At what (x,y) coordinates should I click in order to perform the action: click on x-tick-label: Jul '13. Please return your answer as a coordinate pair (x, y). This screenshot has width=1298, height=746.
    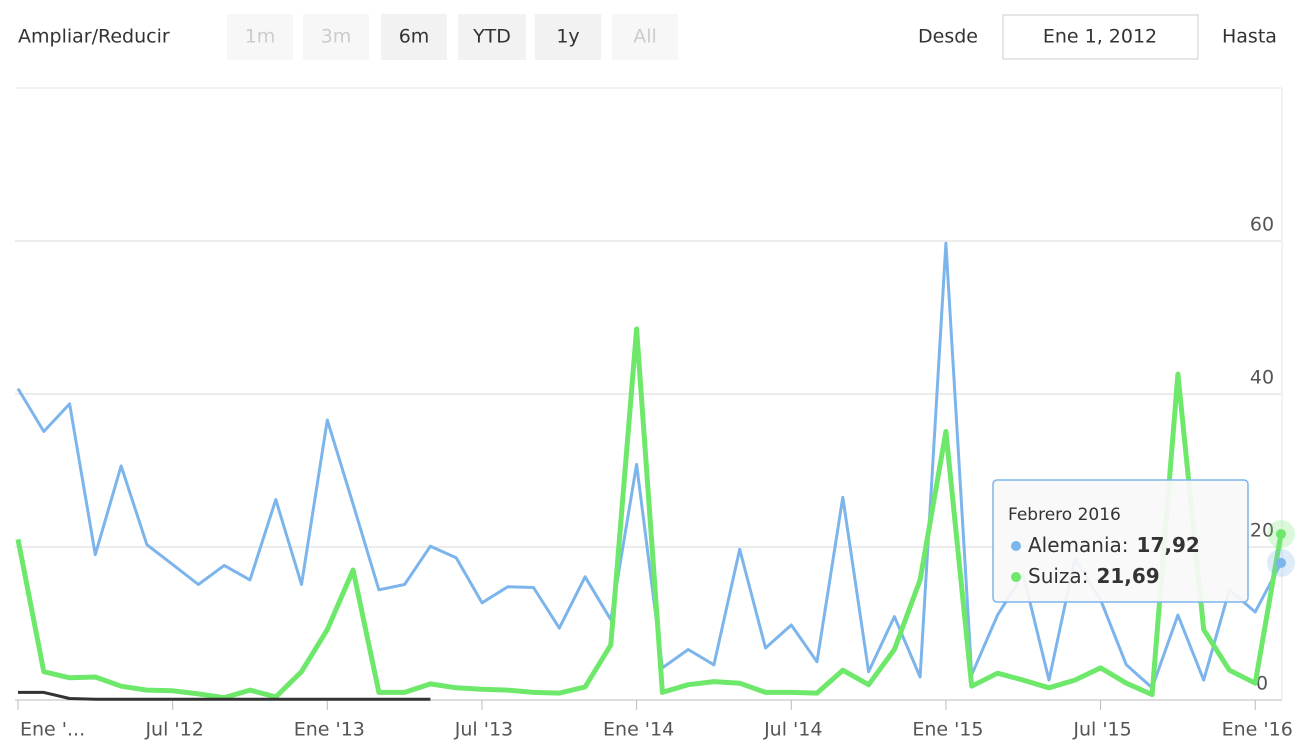
    Looking at the image, I should click on (483, 730).